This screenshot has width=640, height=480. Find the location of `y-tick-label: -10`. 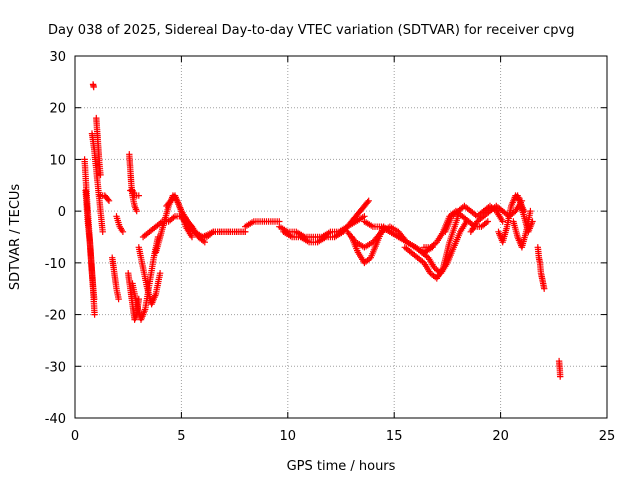

y-tick-label: -10 is located at coordinates (55, 264).